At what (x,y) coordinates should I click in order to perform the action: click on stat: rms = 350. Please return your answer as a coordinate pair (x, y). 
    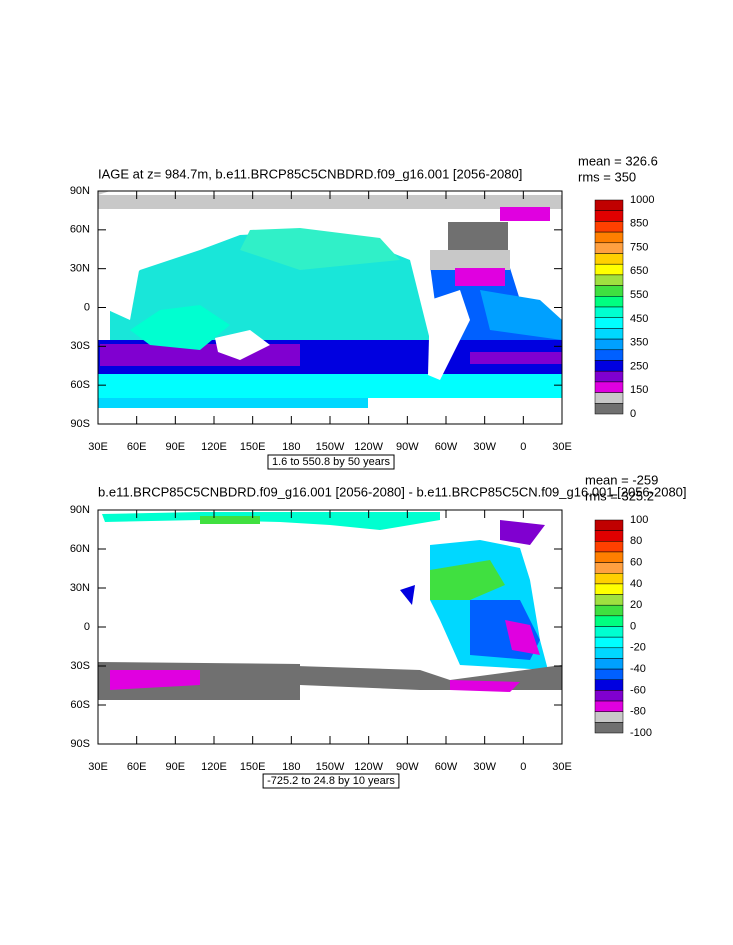
    Looking at the image, I should click on (607, 176).